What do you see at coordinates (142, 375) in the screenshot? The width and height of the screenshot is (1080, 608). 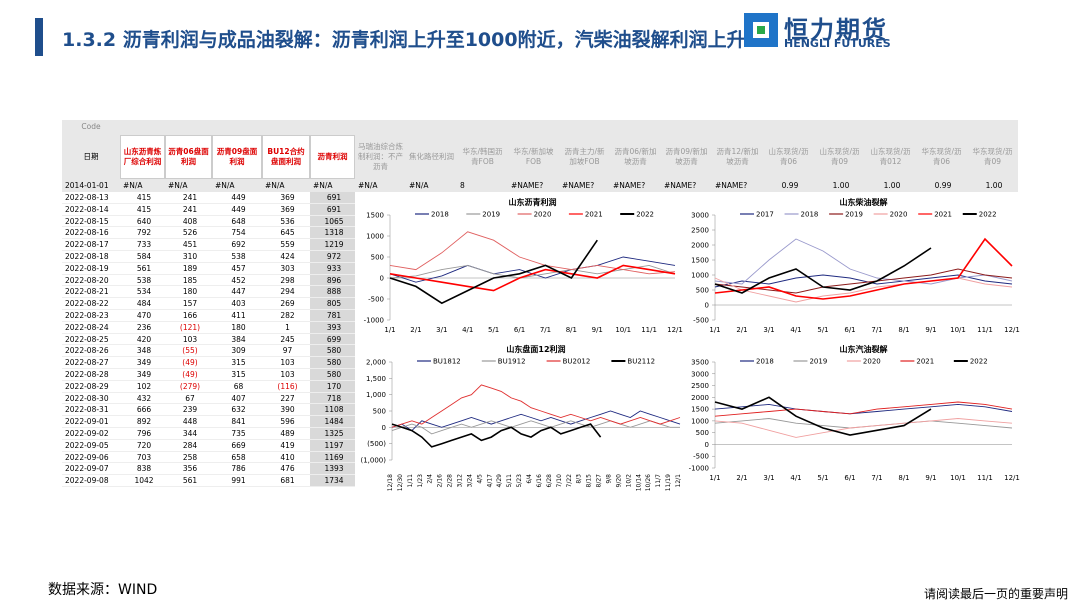 I see `value-cell: 349` at bounding box center [142, 375].